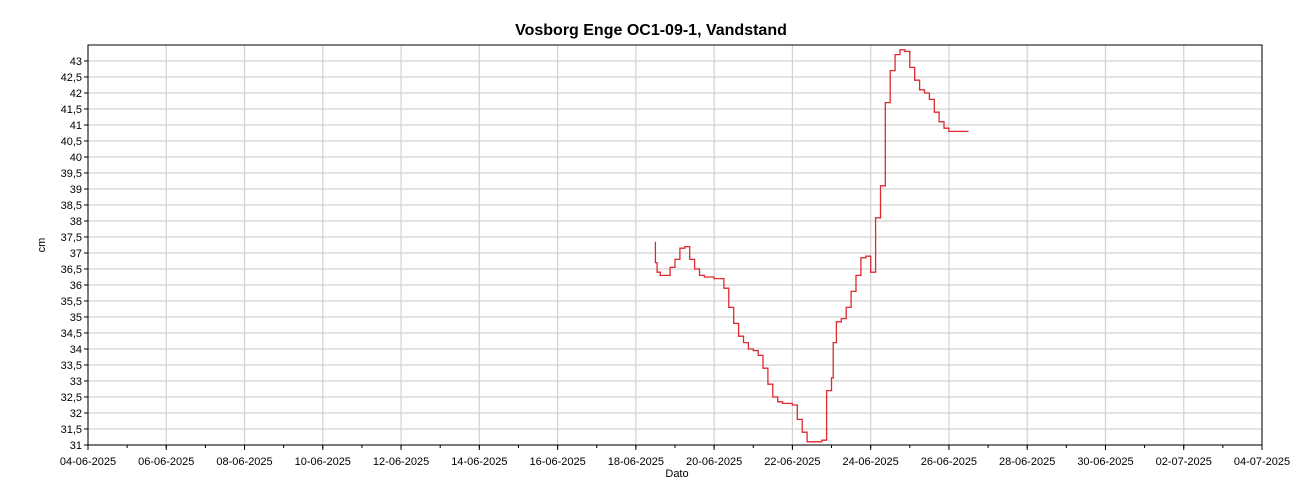  Describe the element at coordinates (557, 462) in the screenshot. I see `x-tick-label: 16-06-2025` at that location.